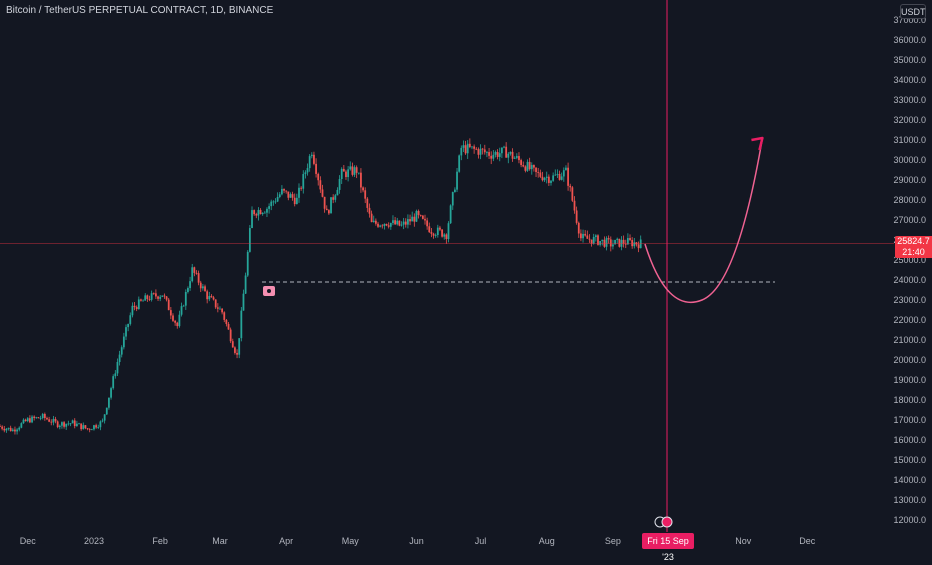  I want to click on price-tick-label: 13000.0, so click(909, 500).